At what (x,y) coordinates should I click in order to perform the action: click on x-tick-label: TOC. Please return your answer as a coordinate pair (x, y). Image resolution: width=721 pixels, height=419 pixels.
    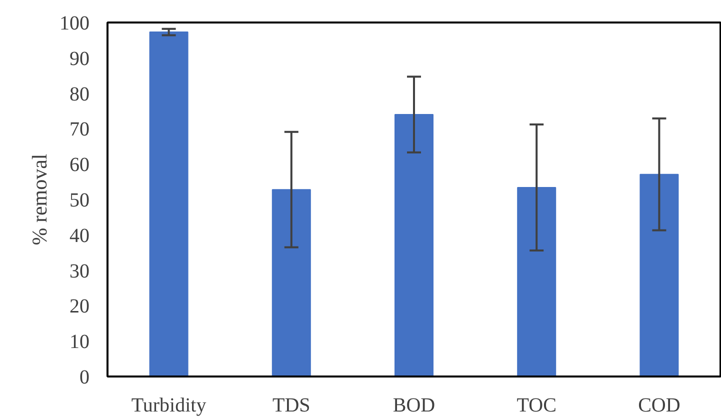
    Looking at the image, I should click on (536, 405).